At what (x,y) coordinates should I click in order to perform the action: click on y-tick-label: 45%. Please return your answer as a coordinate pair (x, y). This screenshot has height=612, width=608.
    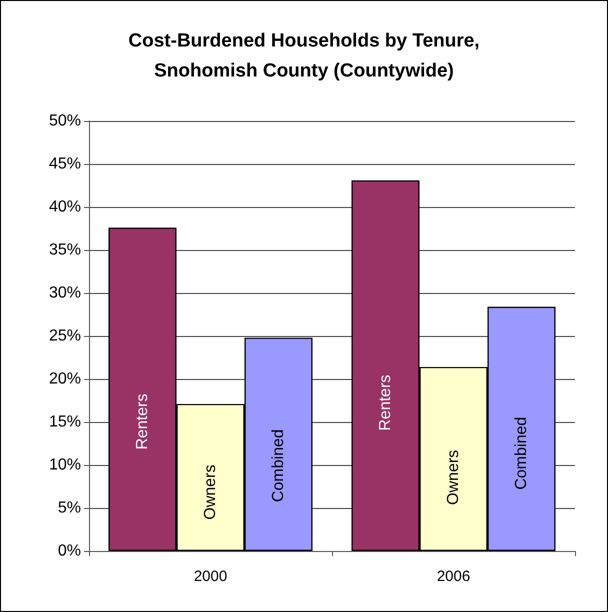
    Looking at the image, I should click on (64, 164).